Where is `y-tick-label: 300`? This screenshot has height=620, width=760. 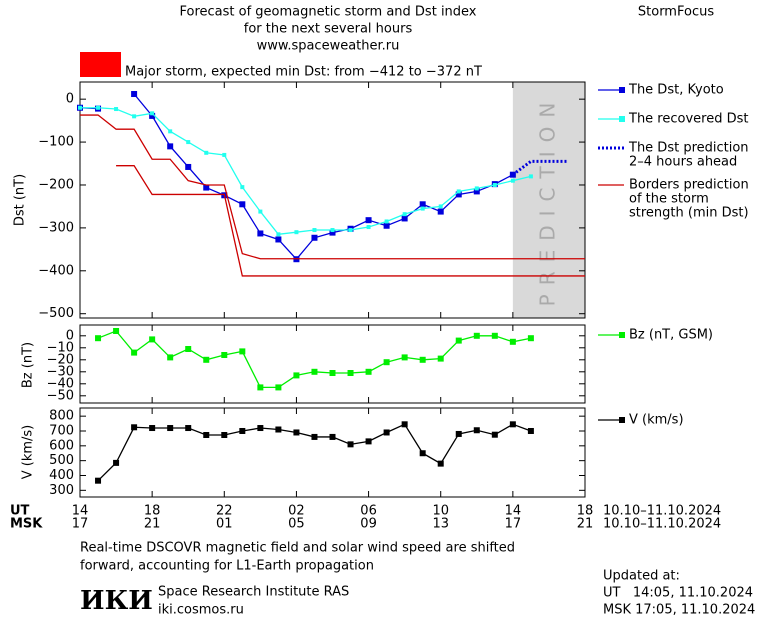 y-tick-label: 300 is located at coordinates (61, 490).